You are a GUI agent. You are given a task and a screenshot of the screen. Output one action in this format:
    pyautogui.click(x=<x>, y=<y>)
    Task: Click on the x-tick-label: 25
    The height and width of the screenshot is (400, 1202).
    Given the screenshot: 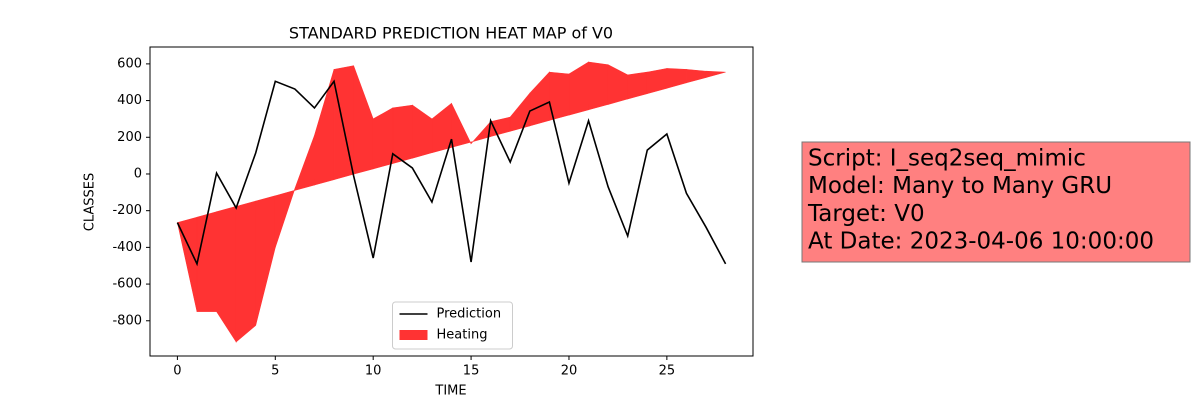 What is the action you would take?
    pyautogui.click(x=667, y=371)
    